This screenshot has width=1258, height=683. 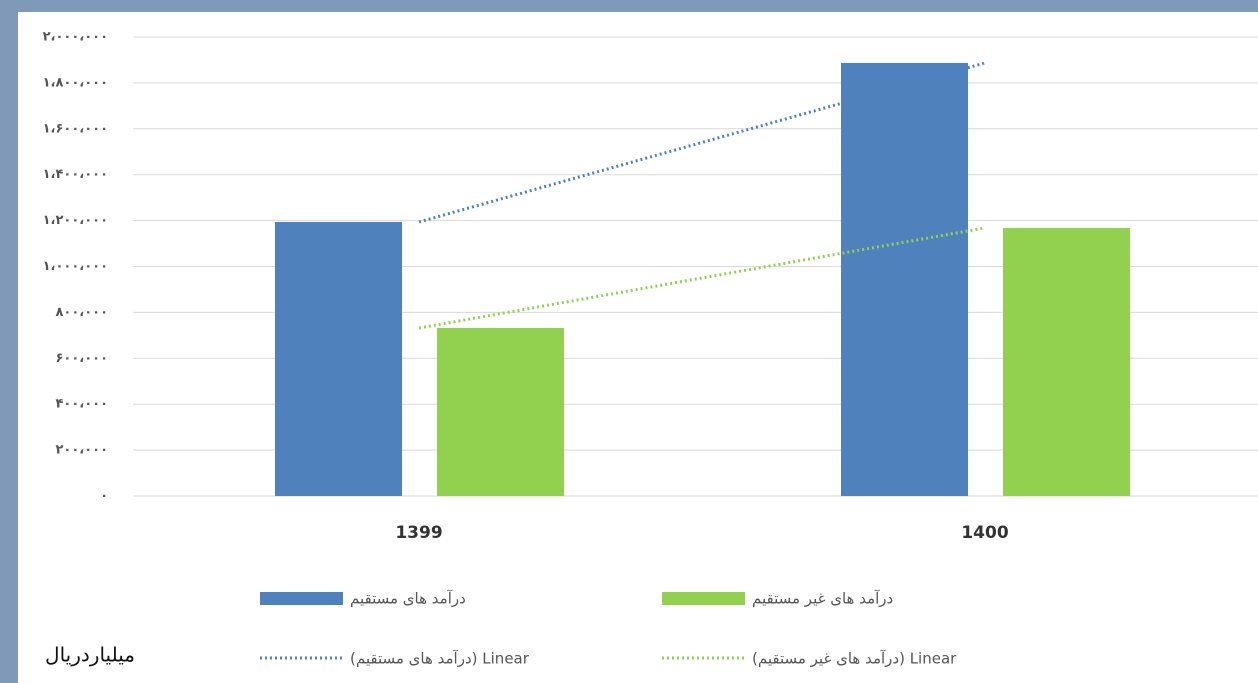 What do you see at coordinates (90, 655) in the screenshot?
I see `unit-label: میلیاردریال` at bounding box center [90, 655].